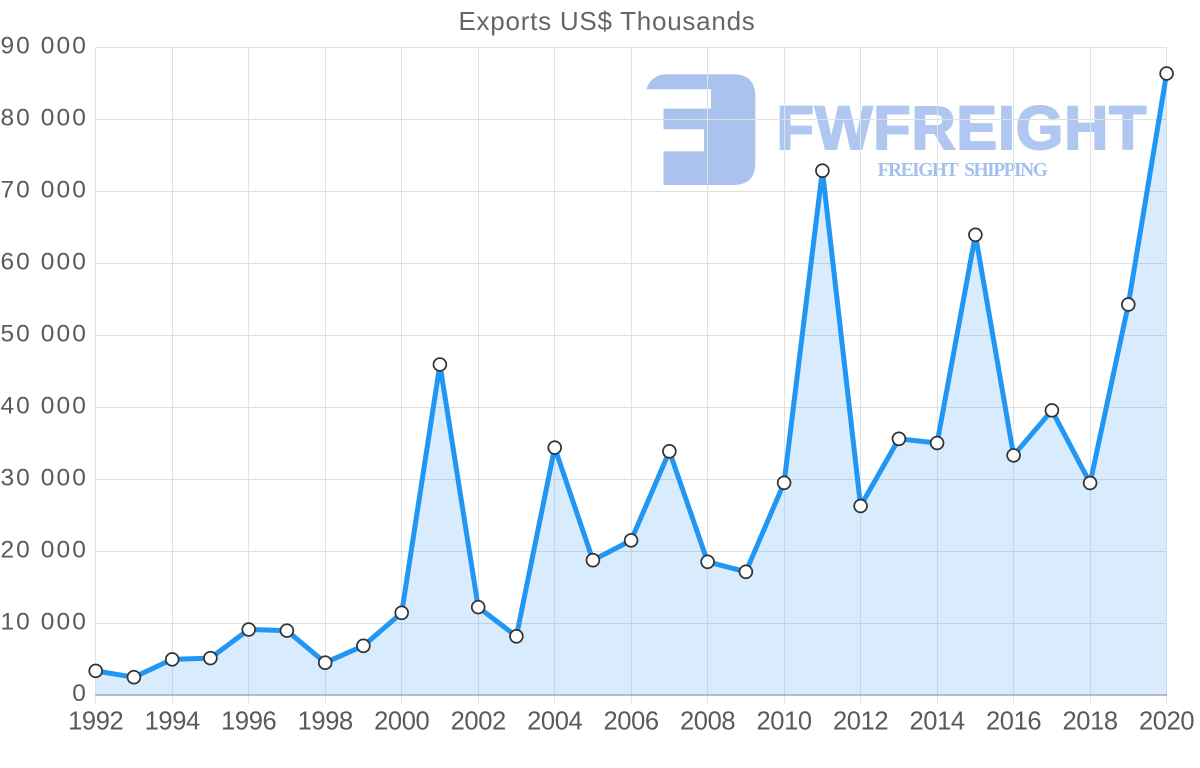 The image size is (1200, 768). What do you see at coordinates (478, 722) in the screenshot?
I see `svg-text: 2002` at bounding box center [478, 722].